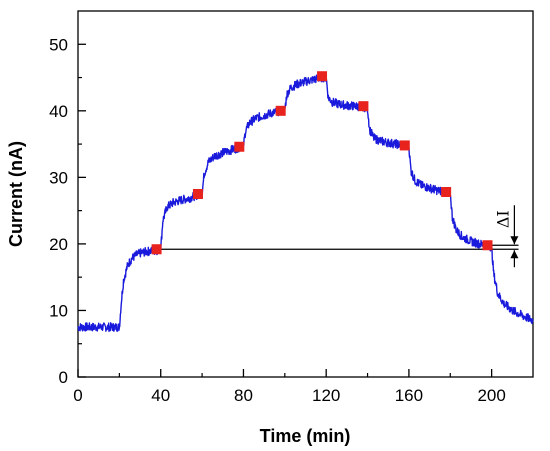 This screenshot has height=451, width=550. Describe the element at coordinates (506, 236) in the screenshot. I see `delta-i-annotation: ΔI` at that location.